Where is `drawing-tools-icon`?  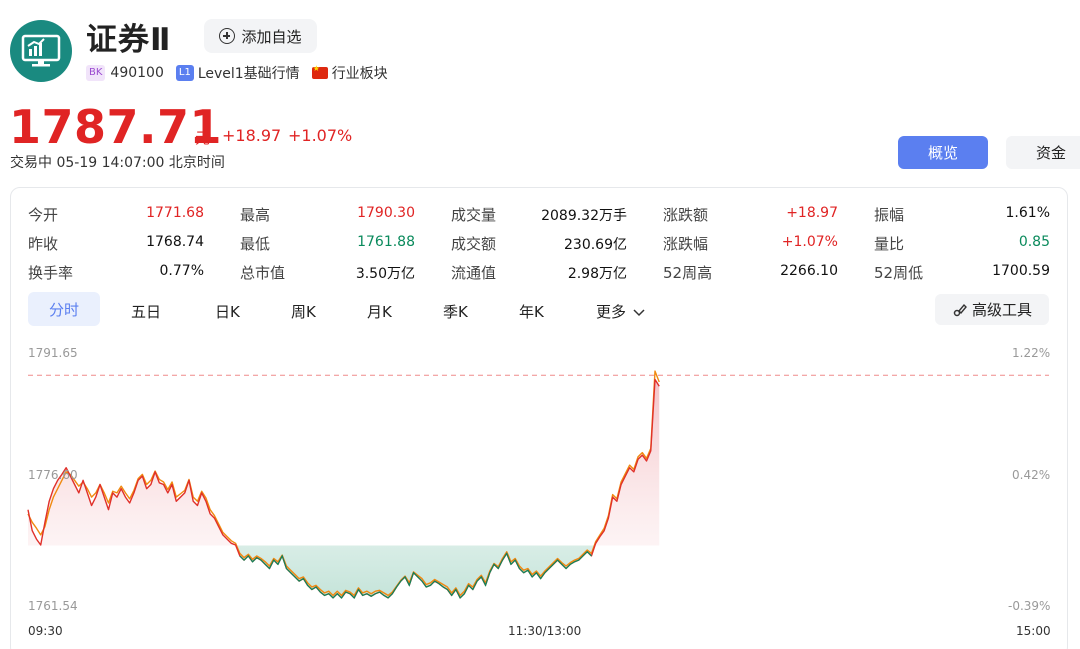
drawing-tools-icon is located at coordinates (960, 309).